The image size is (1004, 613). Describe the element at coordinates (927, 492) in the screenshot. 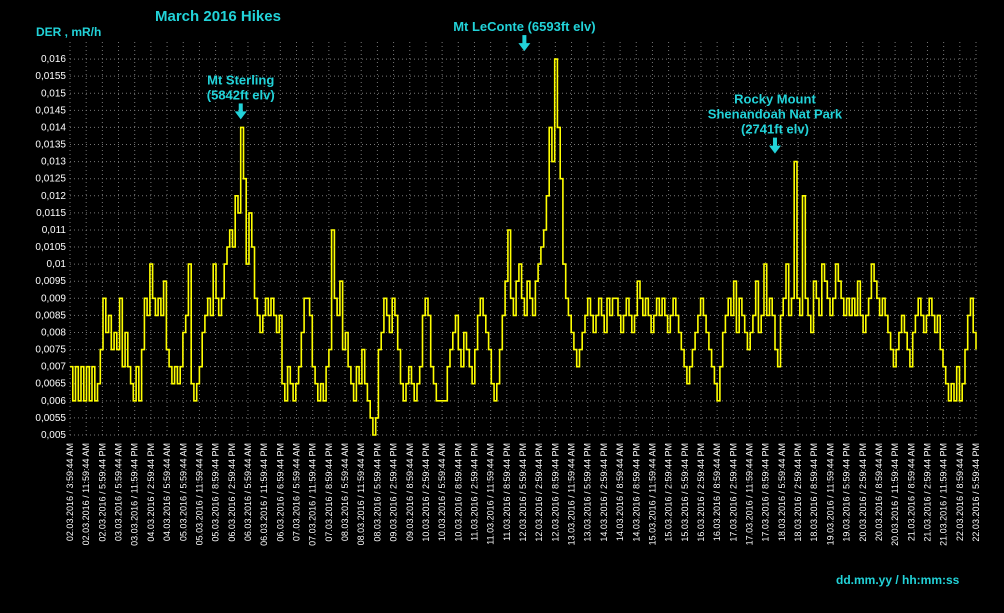

I see `x-tick-label: 21.03.2016 / 2:59:44 PM` at that location.